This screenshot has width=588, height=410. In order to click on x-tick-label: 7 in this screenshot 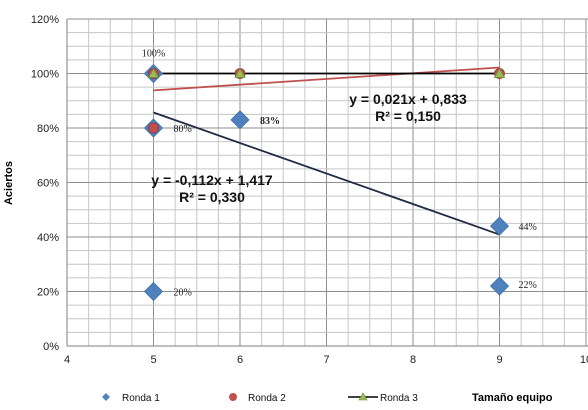, I will do `click(326, 360)`.